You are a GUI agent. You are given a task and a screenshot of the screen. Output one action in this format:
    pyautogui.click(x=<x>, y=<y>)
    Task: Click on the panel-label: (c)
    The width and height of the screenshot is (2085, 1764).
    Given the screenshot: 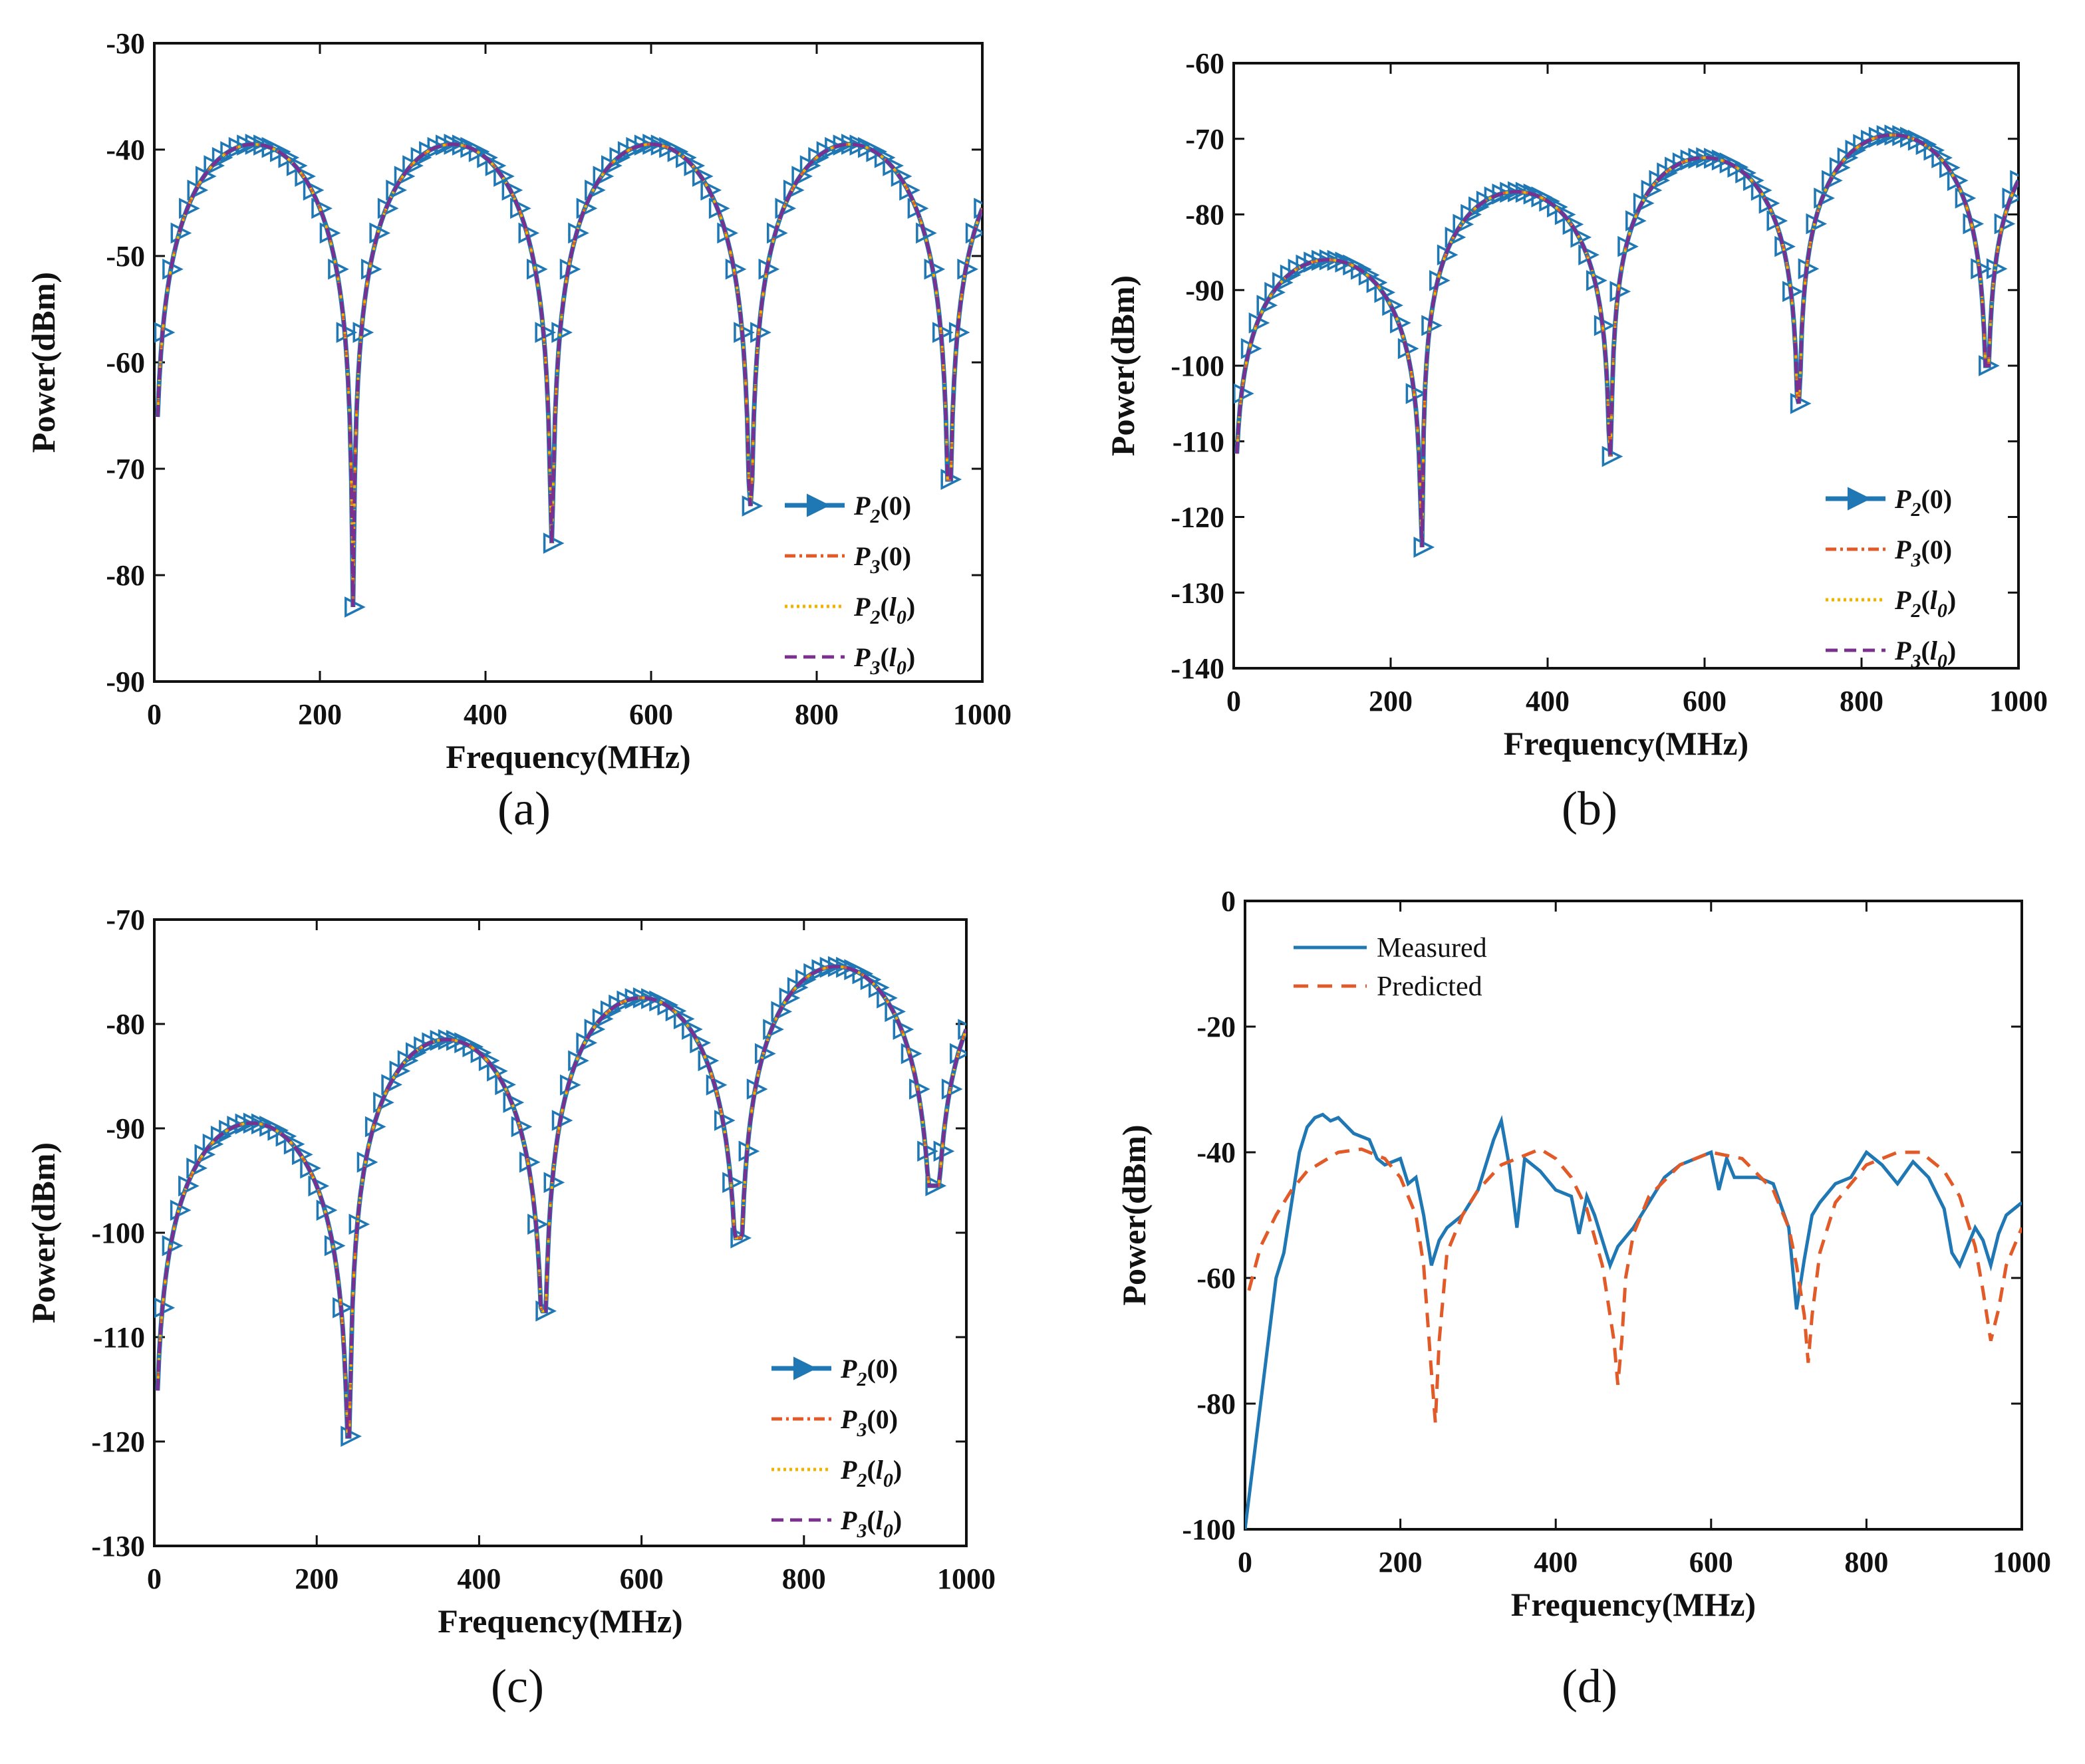 What is the action you would take?
    pyautogui.click(x=517, y=1686)
    